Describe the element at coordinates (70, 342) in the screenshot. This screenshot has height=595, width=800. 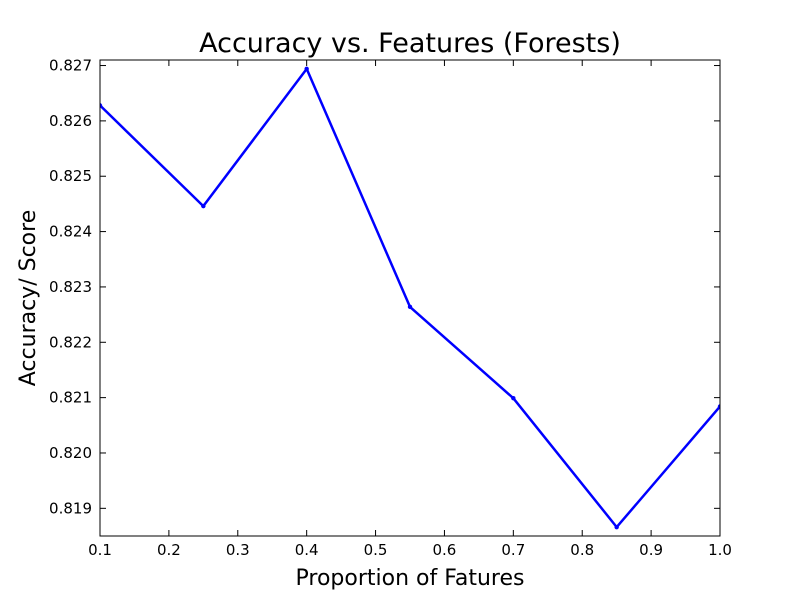
I see `y-tick-label: 0.822` at that location.